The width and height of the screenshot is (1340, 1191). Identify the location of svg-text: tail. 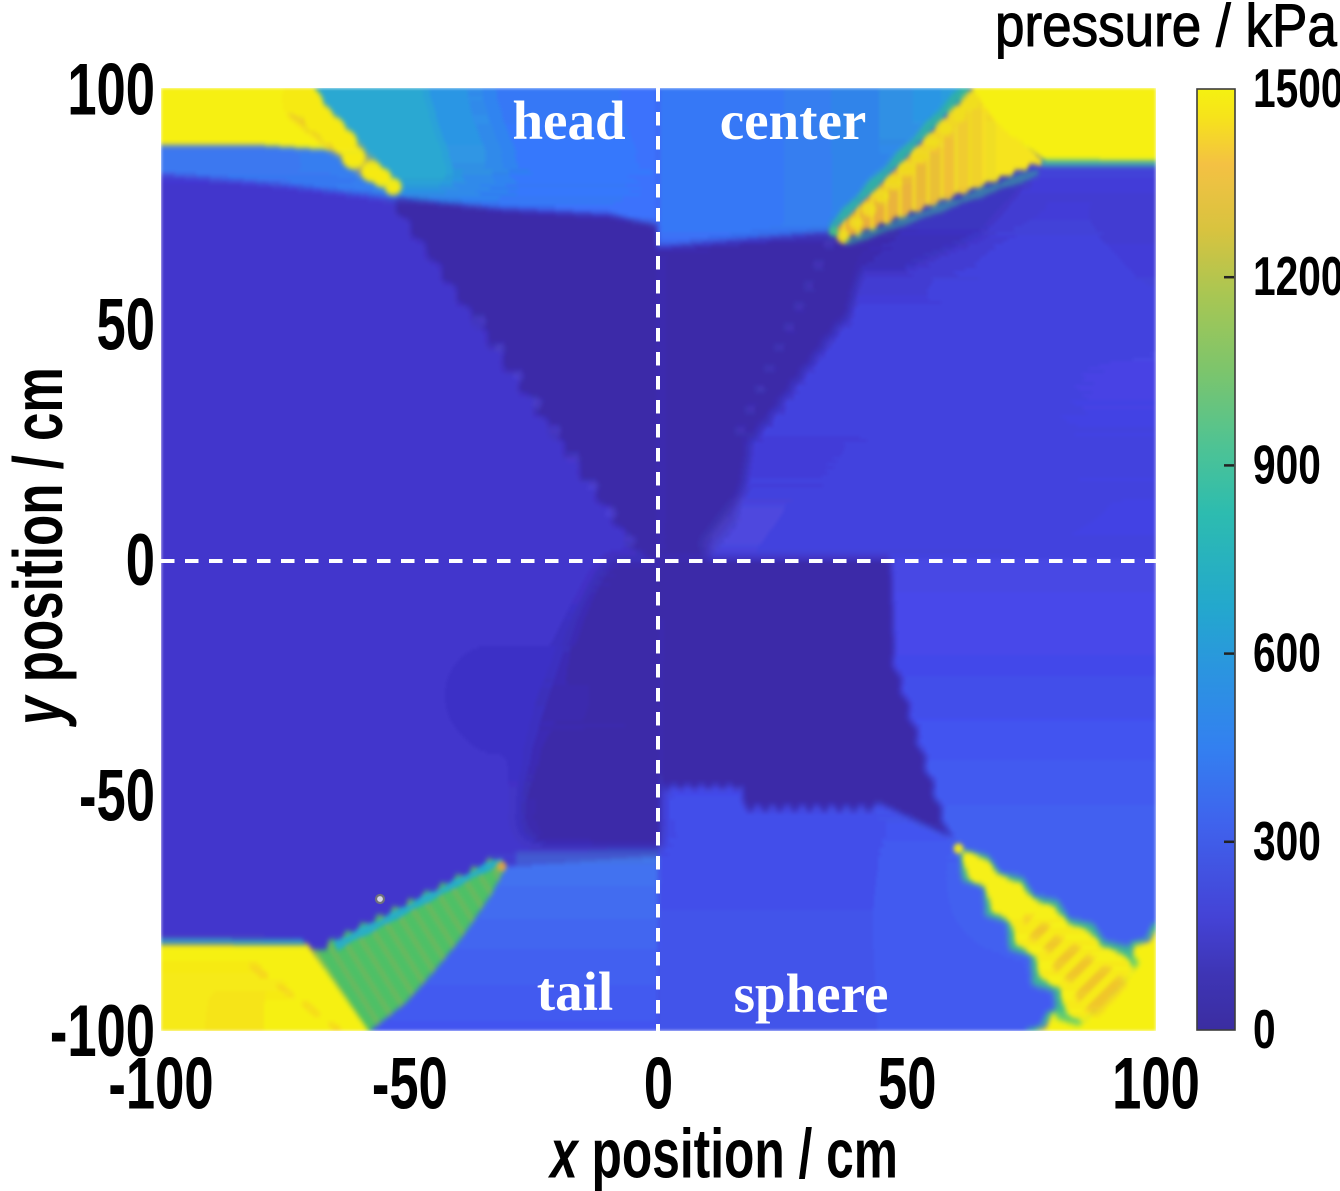
(575, 991).